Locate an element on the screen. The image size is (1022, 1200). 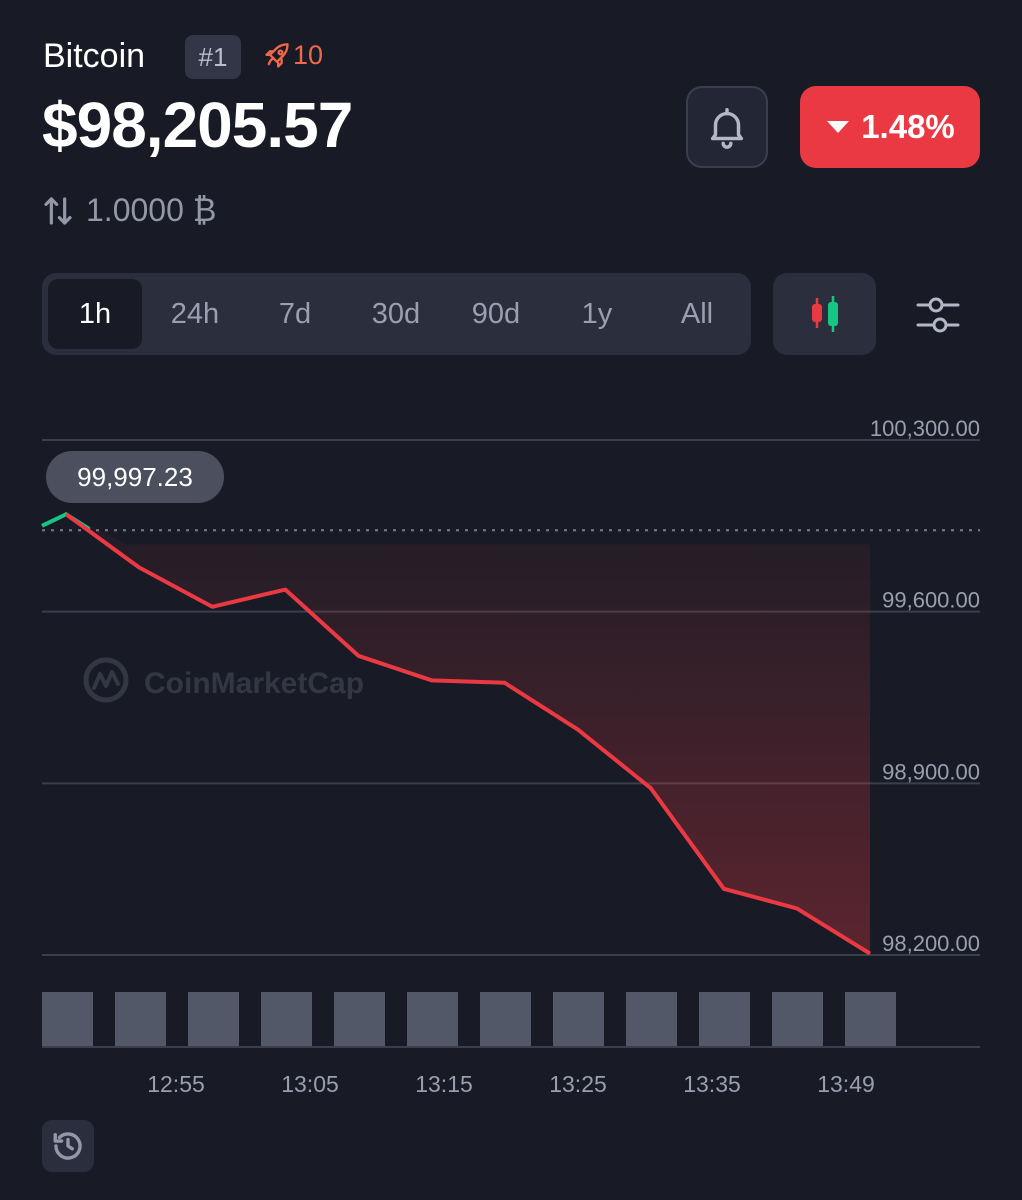
y-tick-label: 99,600.00 is located at coordinates (931, 600).